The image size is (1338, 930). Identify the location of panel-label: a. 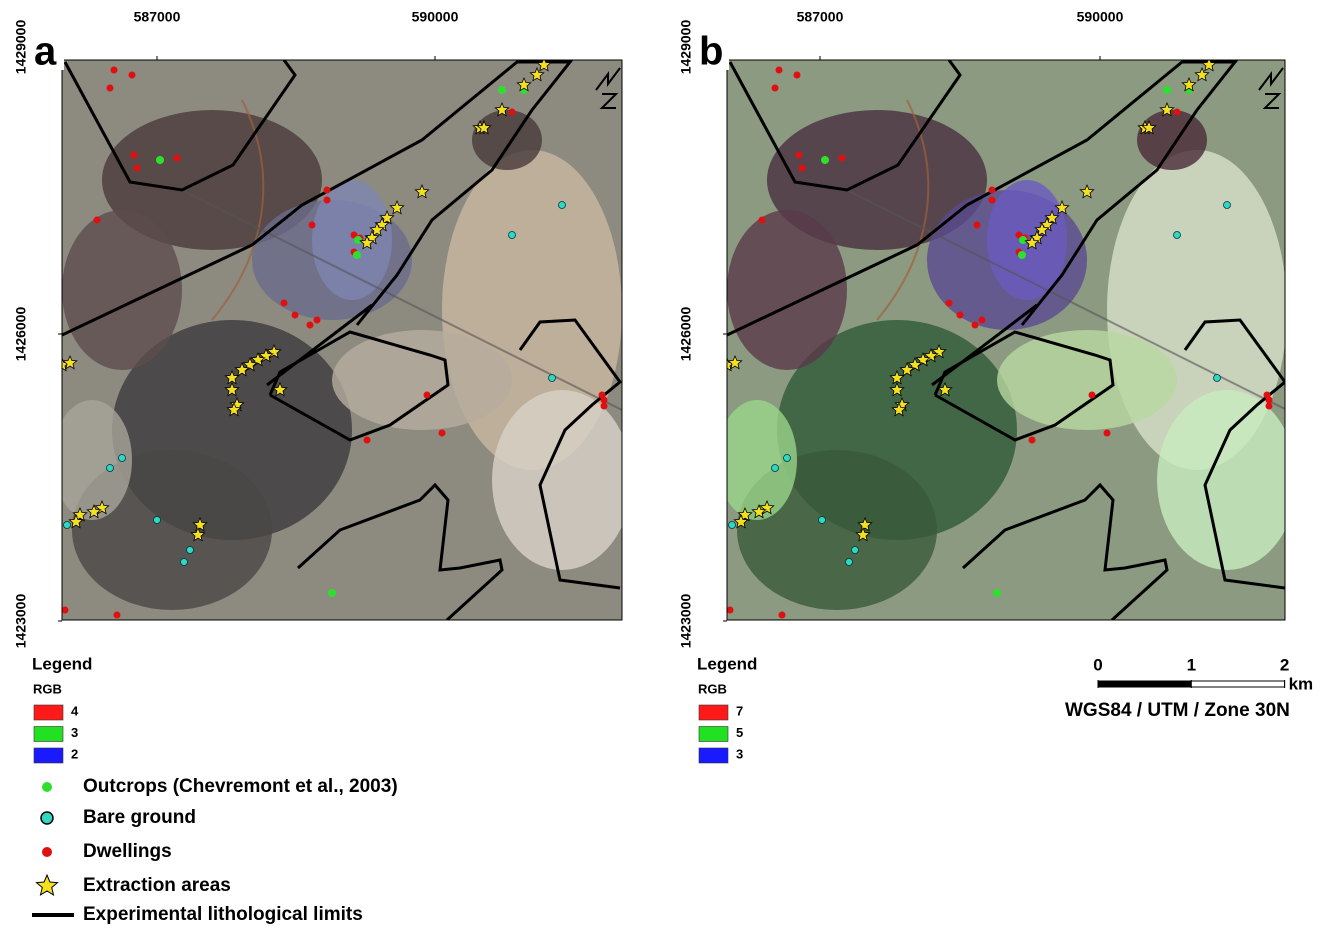
(45, 52).